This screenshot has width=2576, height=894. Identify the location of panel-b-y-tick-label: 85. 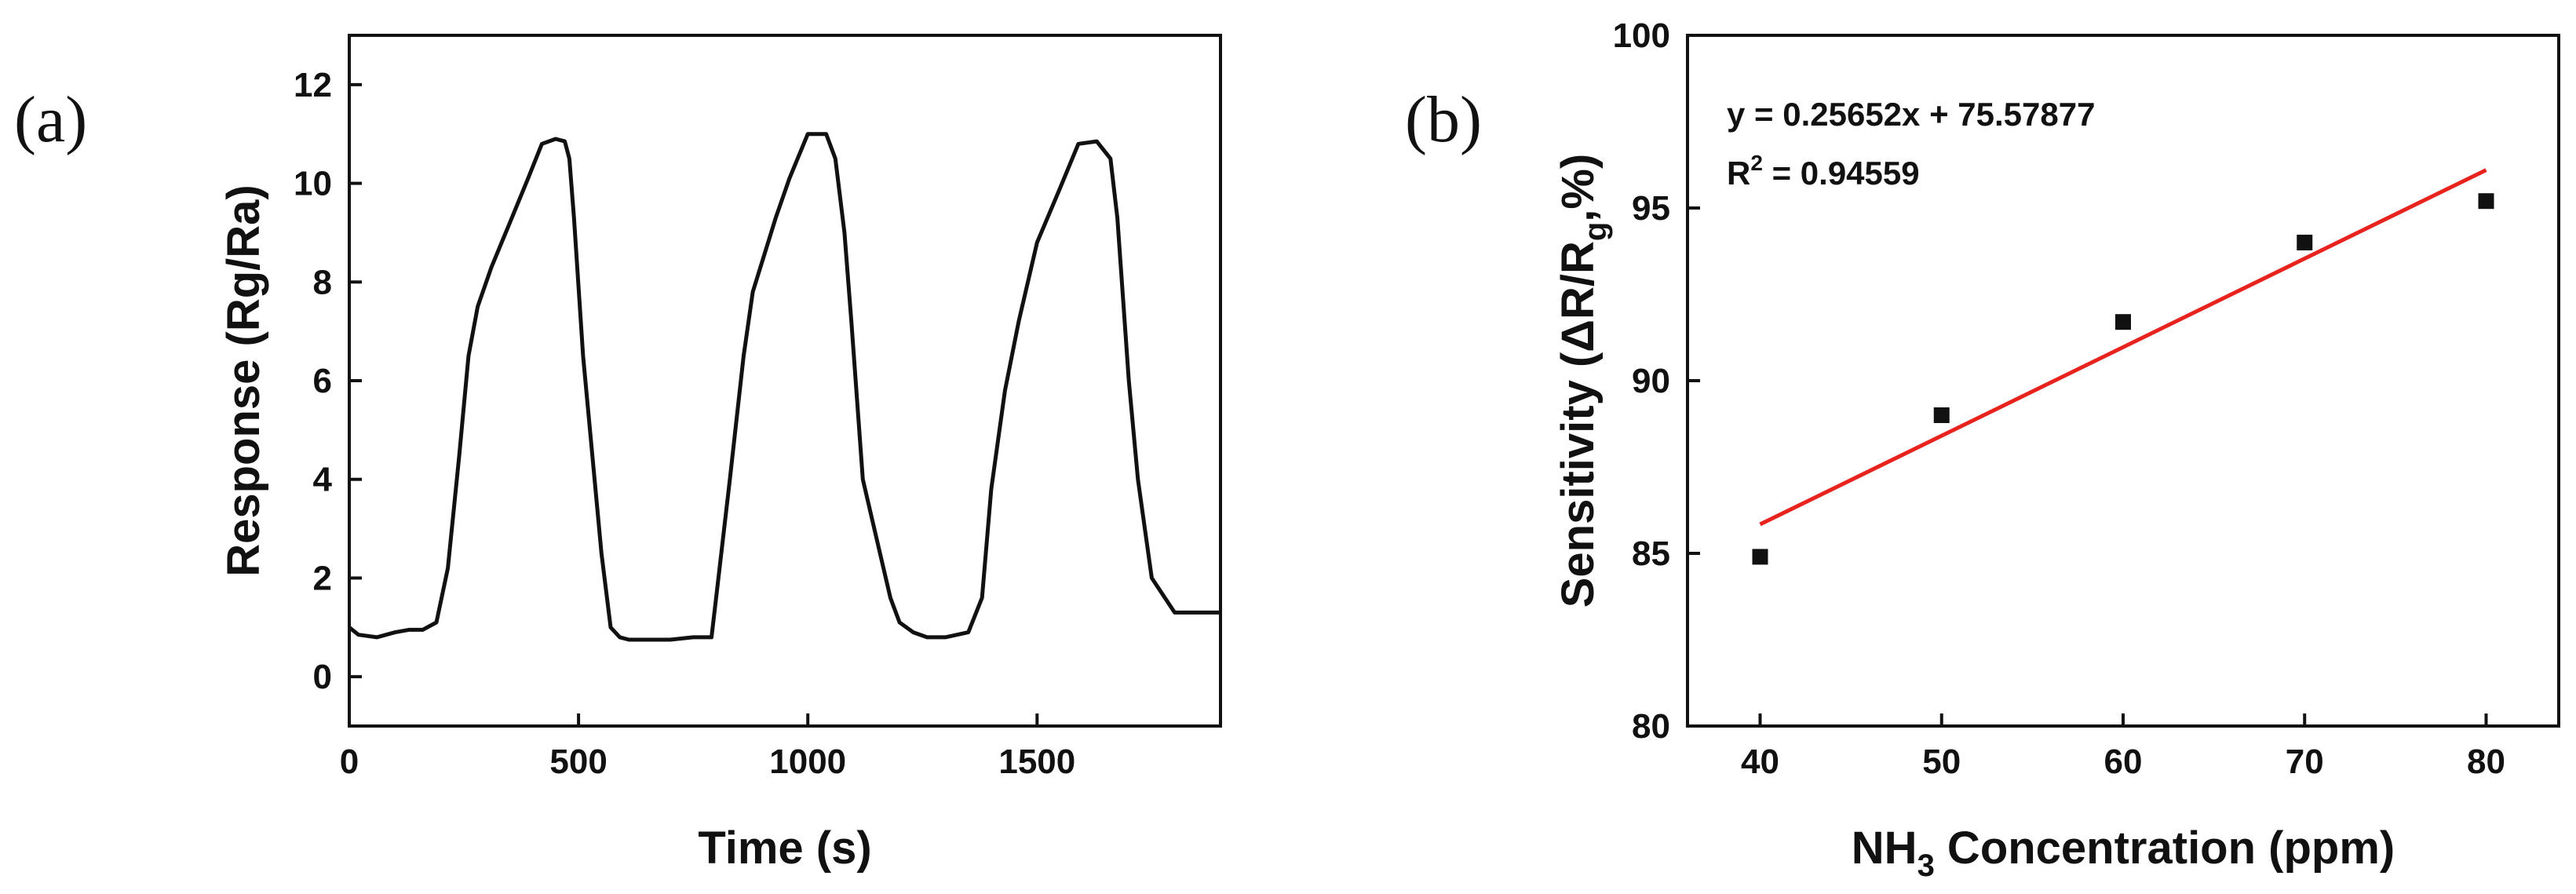
(1651, 554).